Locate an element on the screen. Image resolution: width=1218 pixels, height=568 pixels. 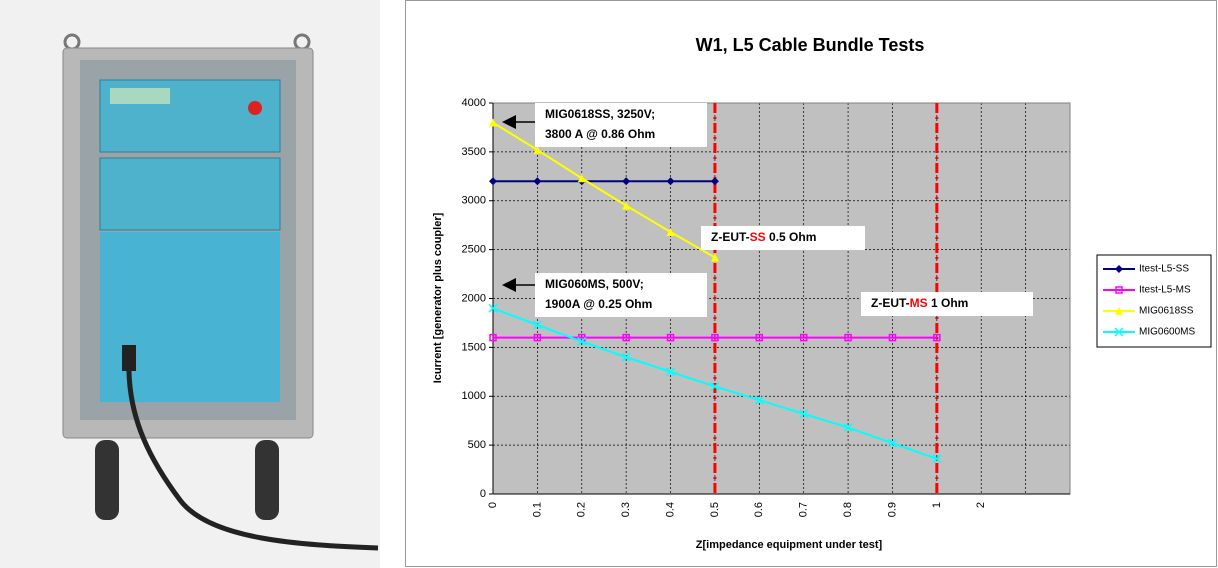
y-tick-label: 4000 is located at coordinates (474, 103).